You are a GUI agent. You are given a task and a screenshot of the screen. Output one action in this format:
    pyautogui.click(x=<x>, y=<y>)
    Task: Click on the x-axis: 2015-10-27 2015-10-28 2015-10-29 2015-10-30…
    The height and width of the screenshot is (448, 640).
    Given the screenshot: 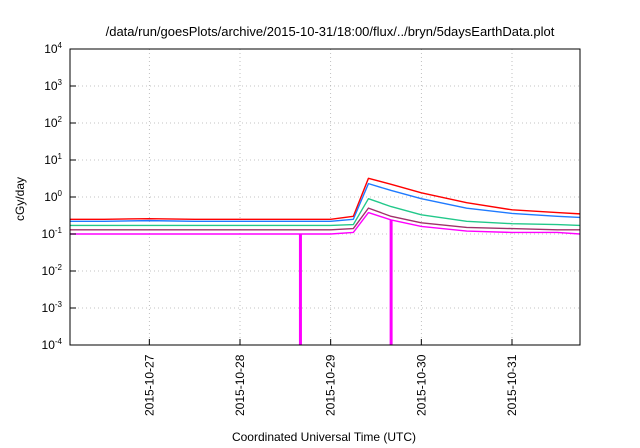 What is the action you would take?
    pyautogui.click(x=330, y=377)
    